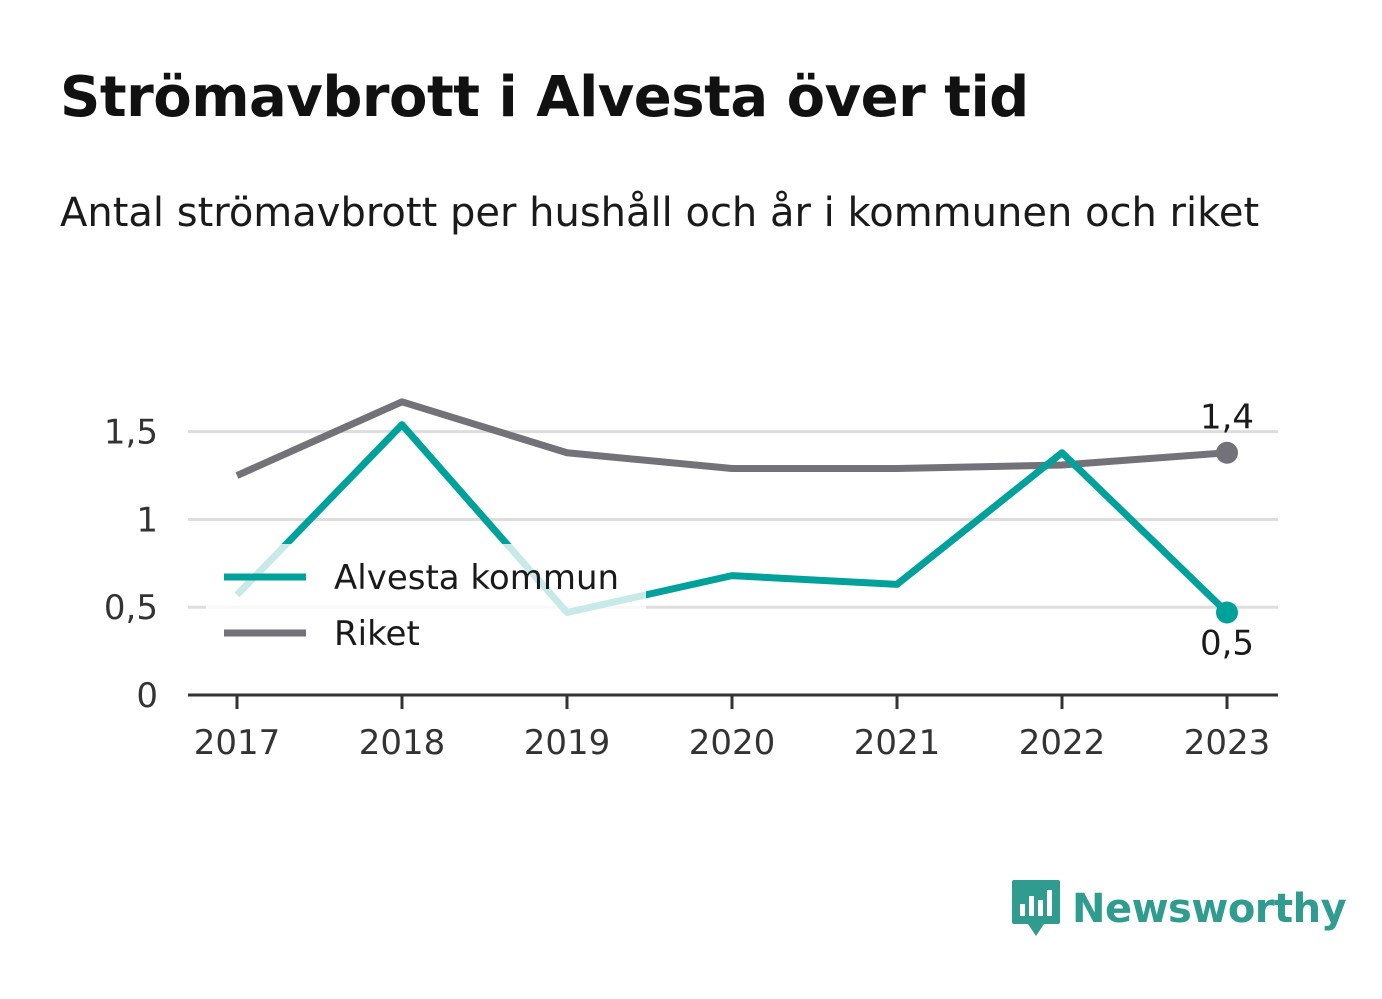 This screenshot has width=1382, height=999. Describe the element at coordinates (897, 743) in the screenshot. I see `x-tick-label: 2021` at that location.